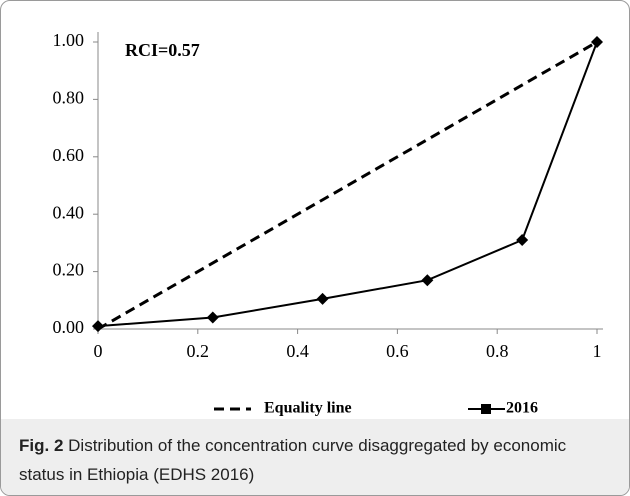 This screenshot has width=630, height=496. I want to click on annotation: RCI=0.57, so click(162, 50).